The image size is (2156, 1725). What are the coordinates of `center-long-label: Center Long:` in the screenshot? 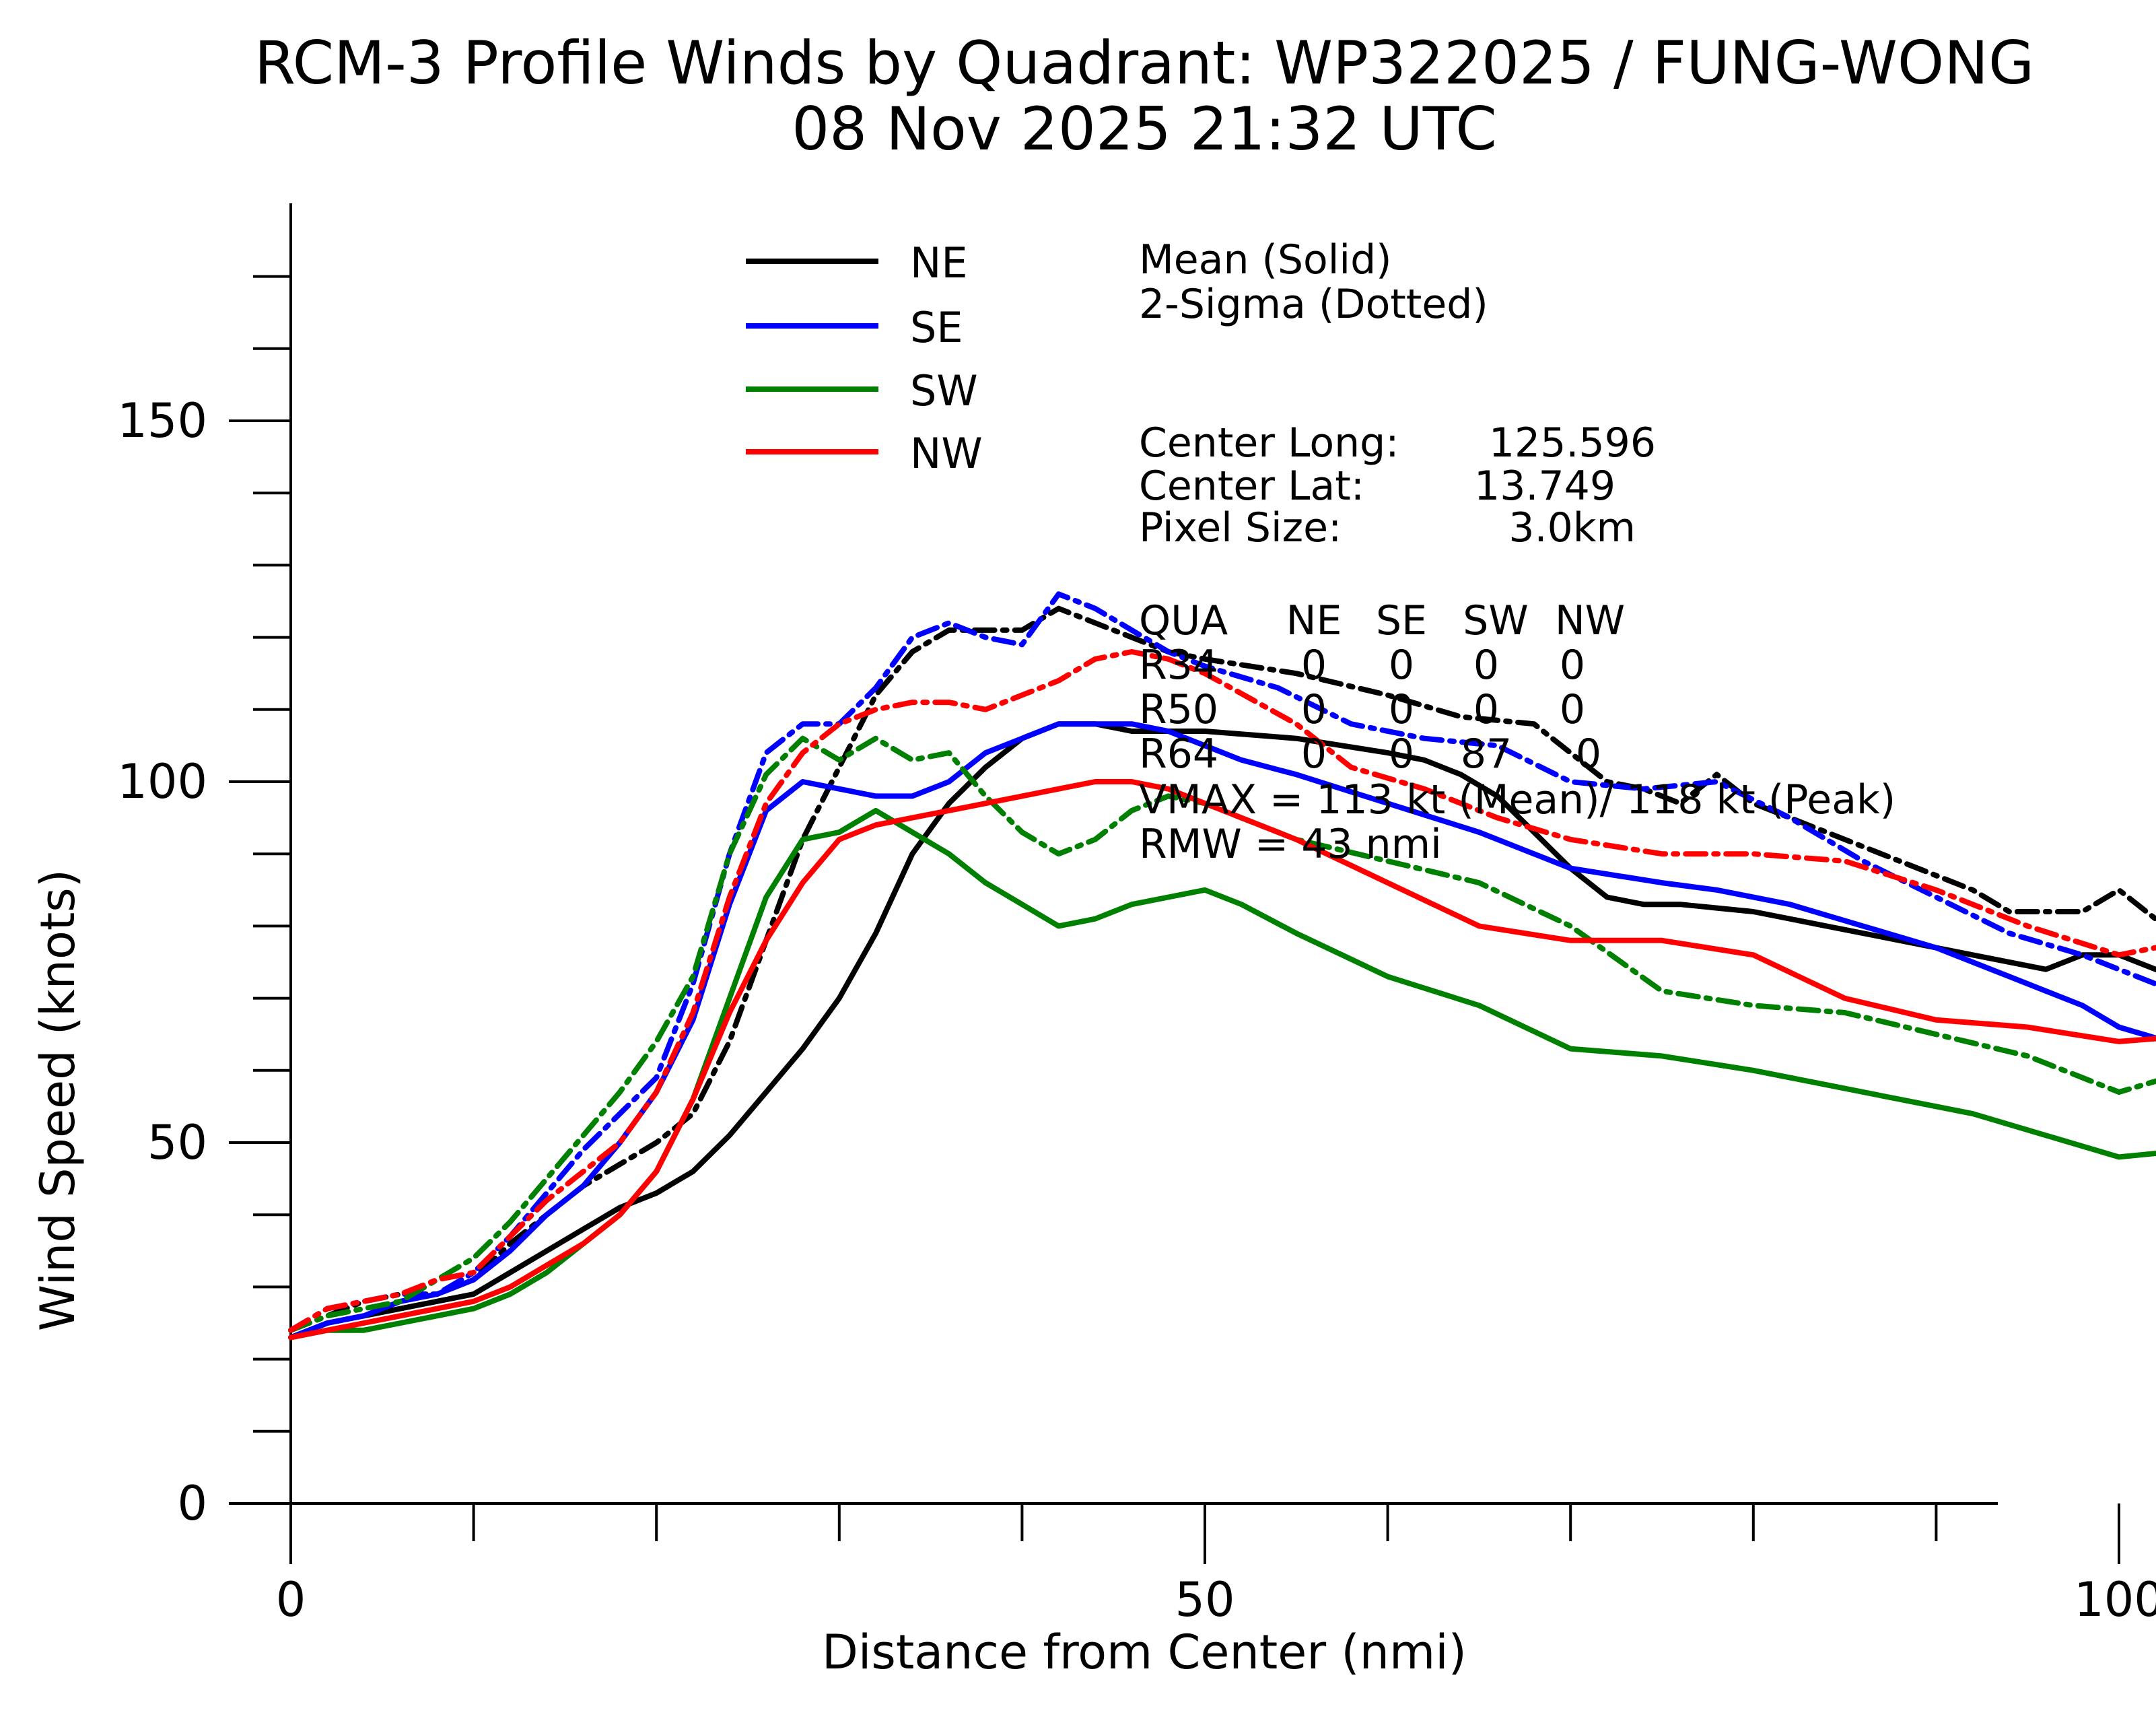 It's located at (1269, 443).